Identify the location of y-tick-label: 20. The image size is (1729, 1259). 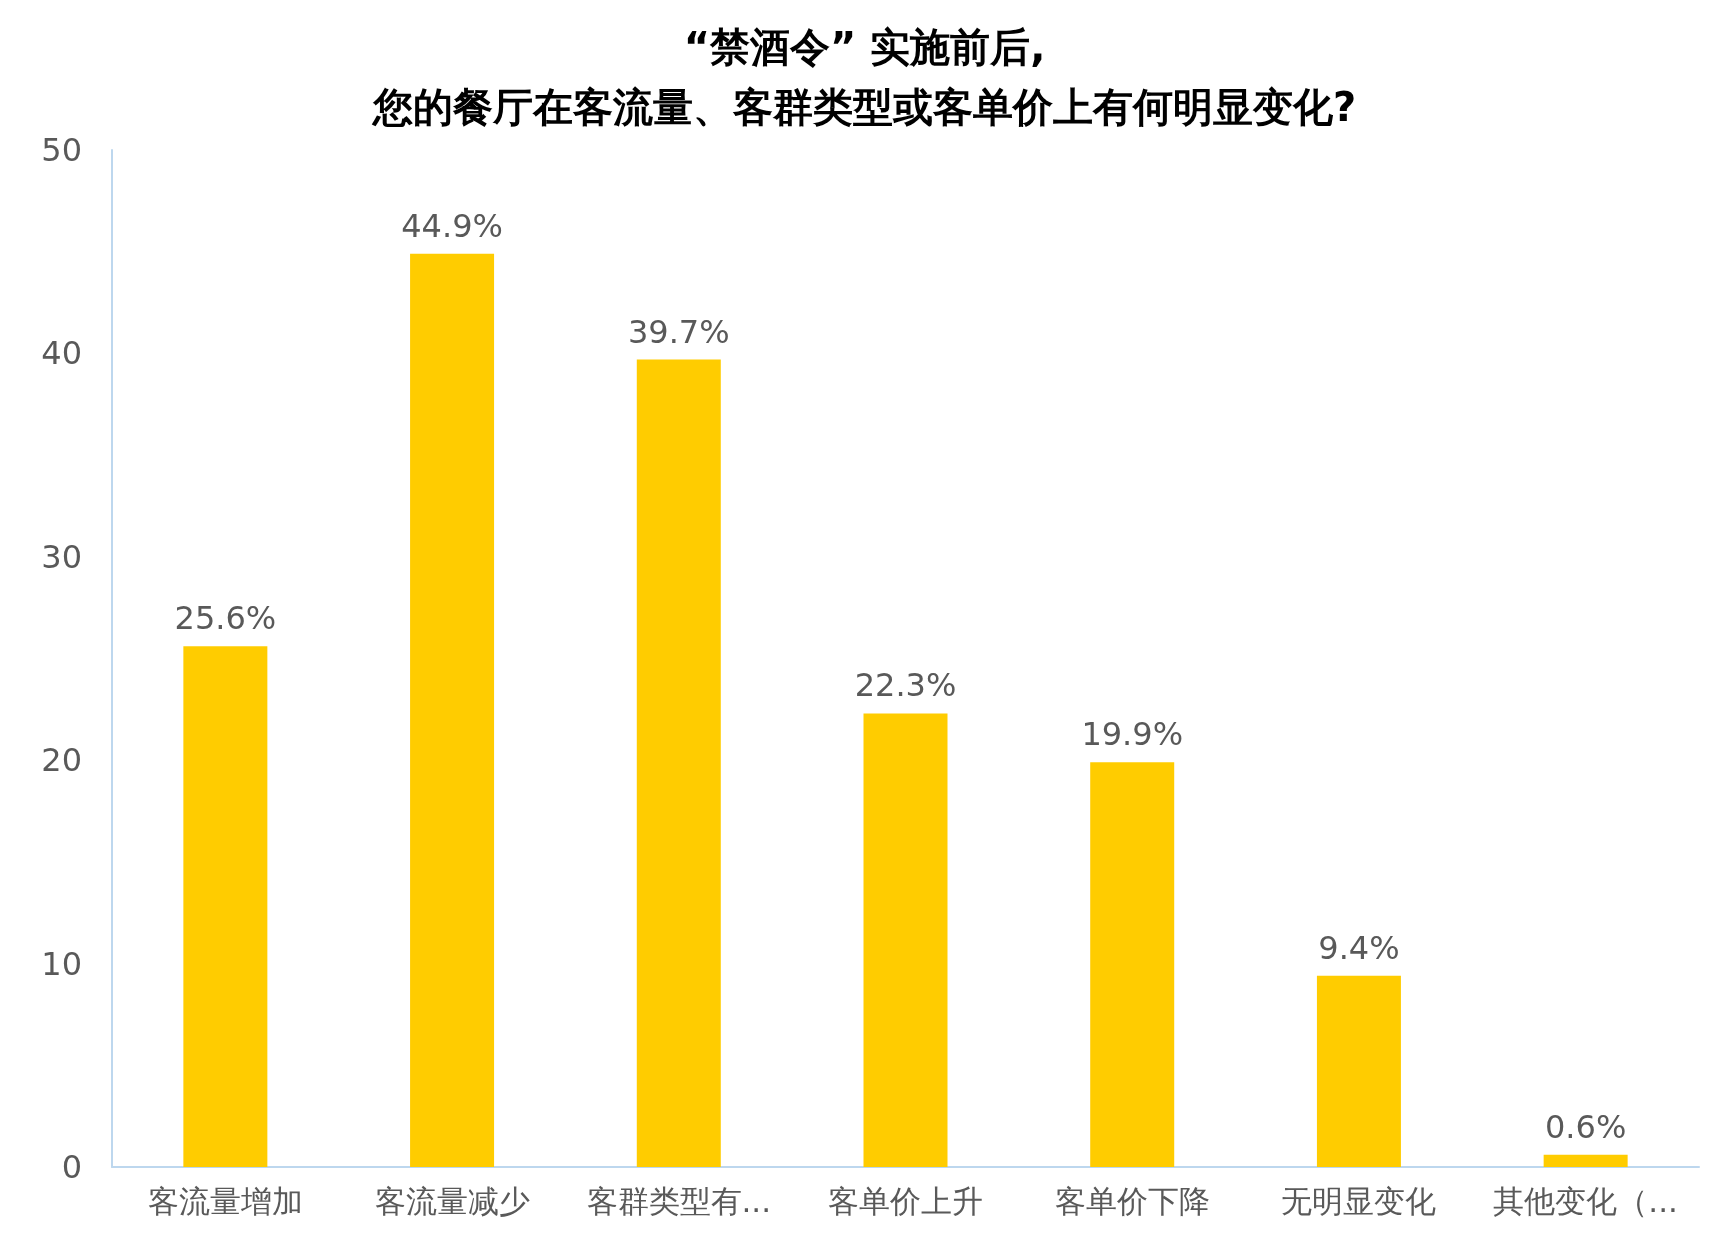
(61, 760).